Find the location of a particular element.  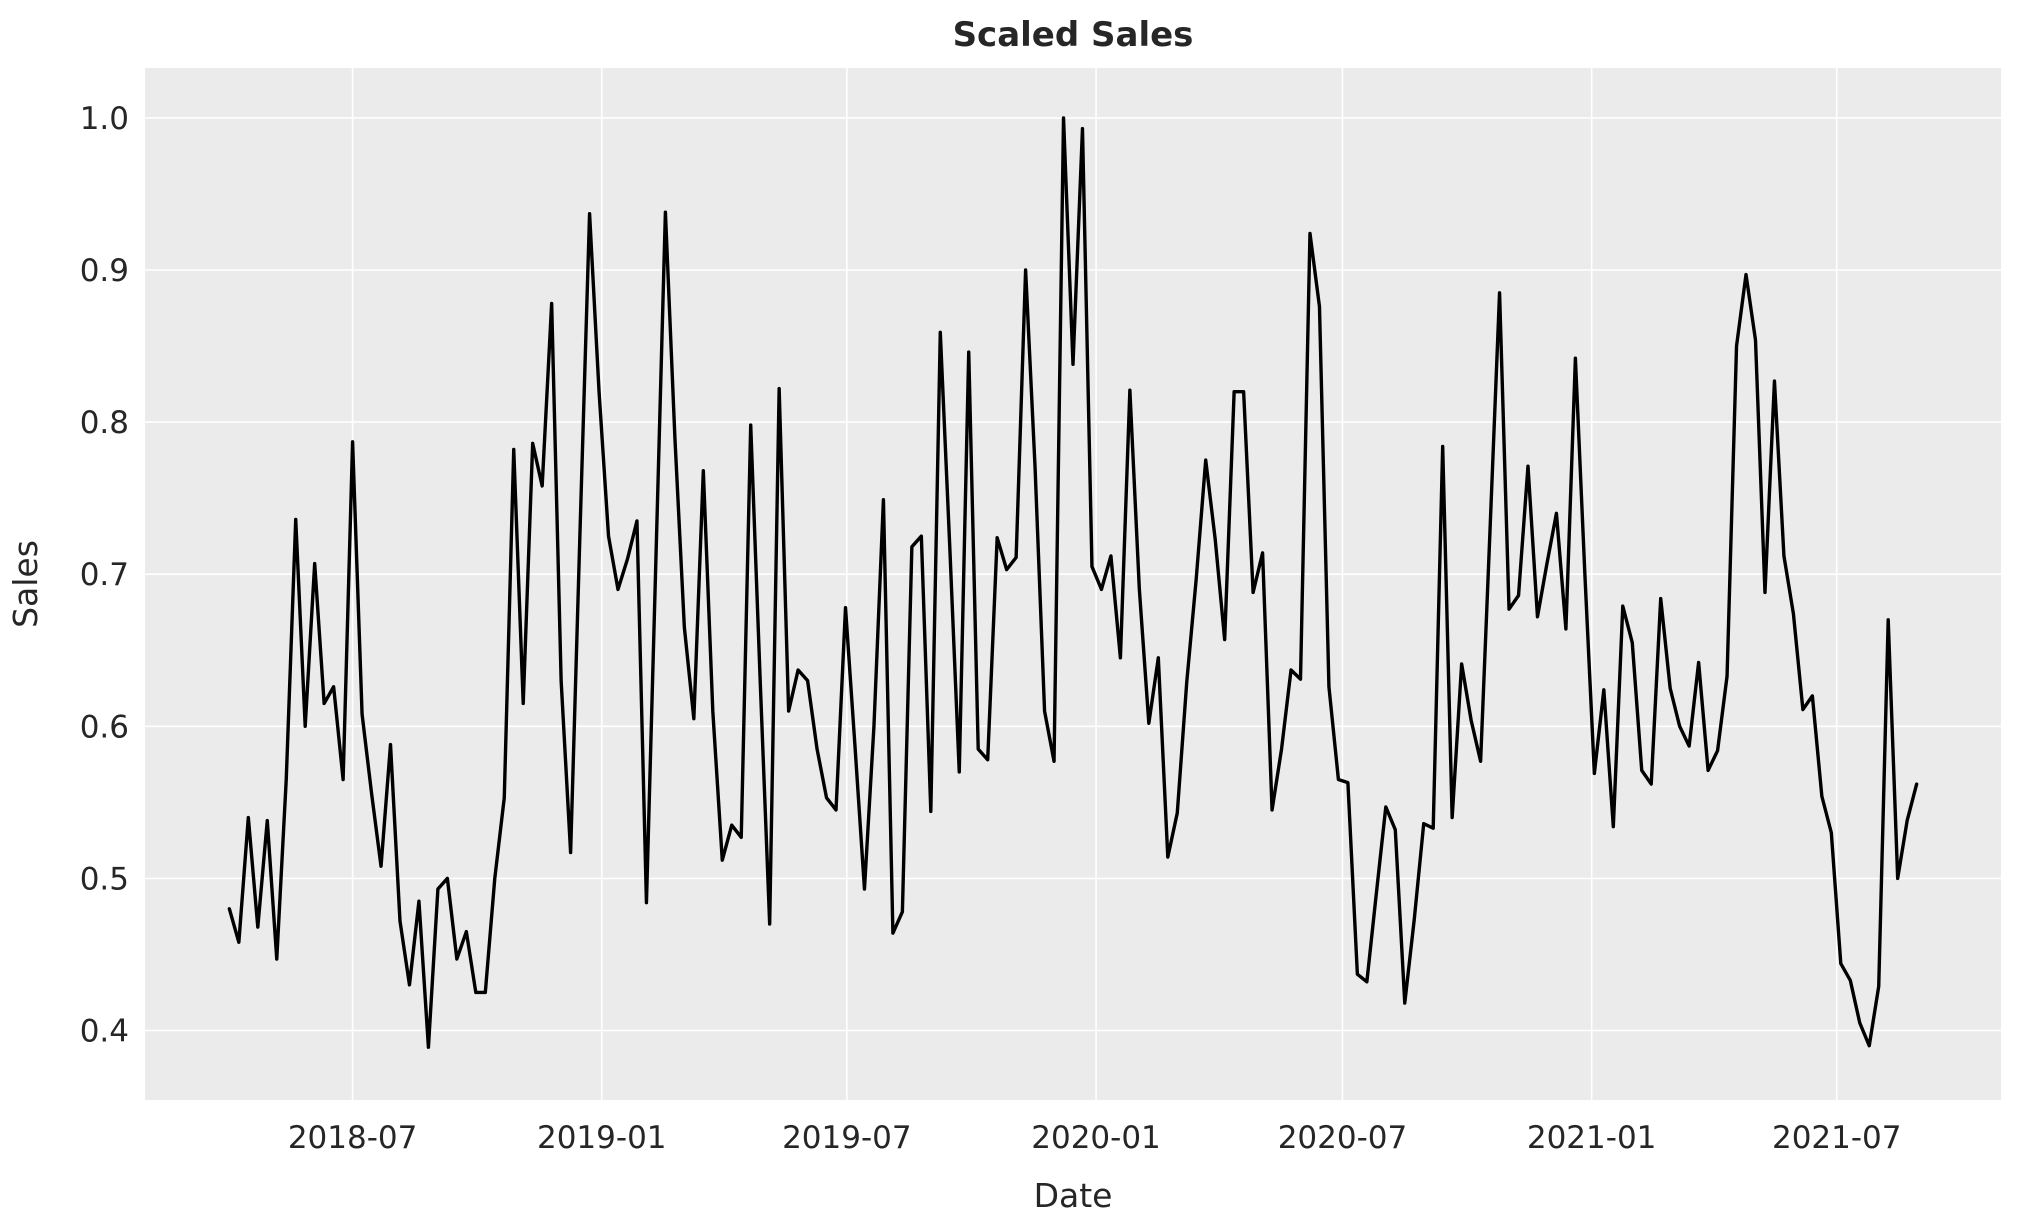

x-tick-label: 2019-07 is located at coordinates (847, 1138).